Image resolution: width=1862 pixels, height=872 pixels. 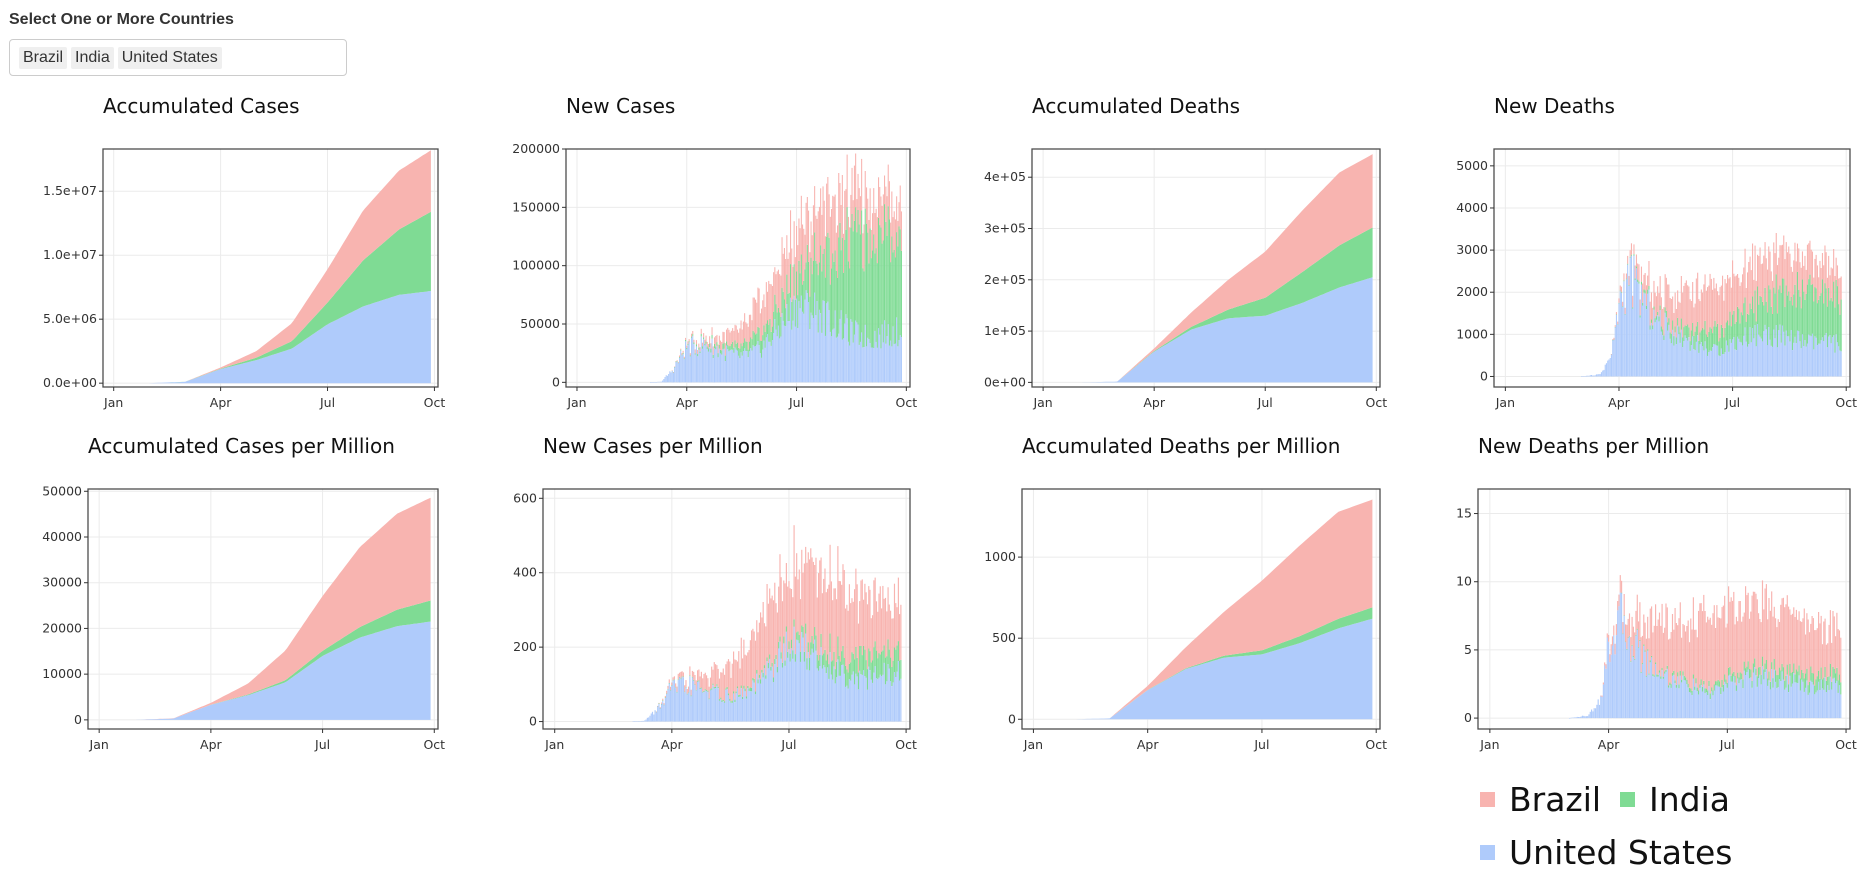 I want to click on country-select-input: Brazil India United States, so click(x=178, y=57).